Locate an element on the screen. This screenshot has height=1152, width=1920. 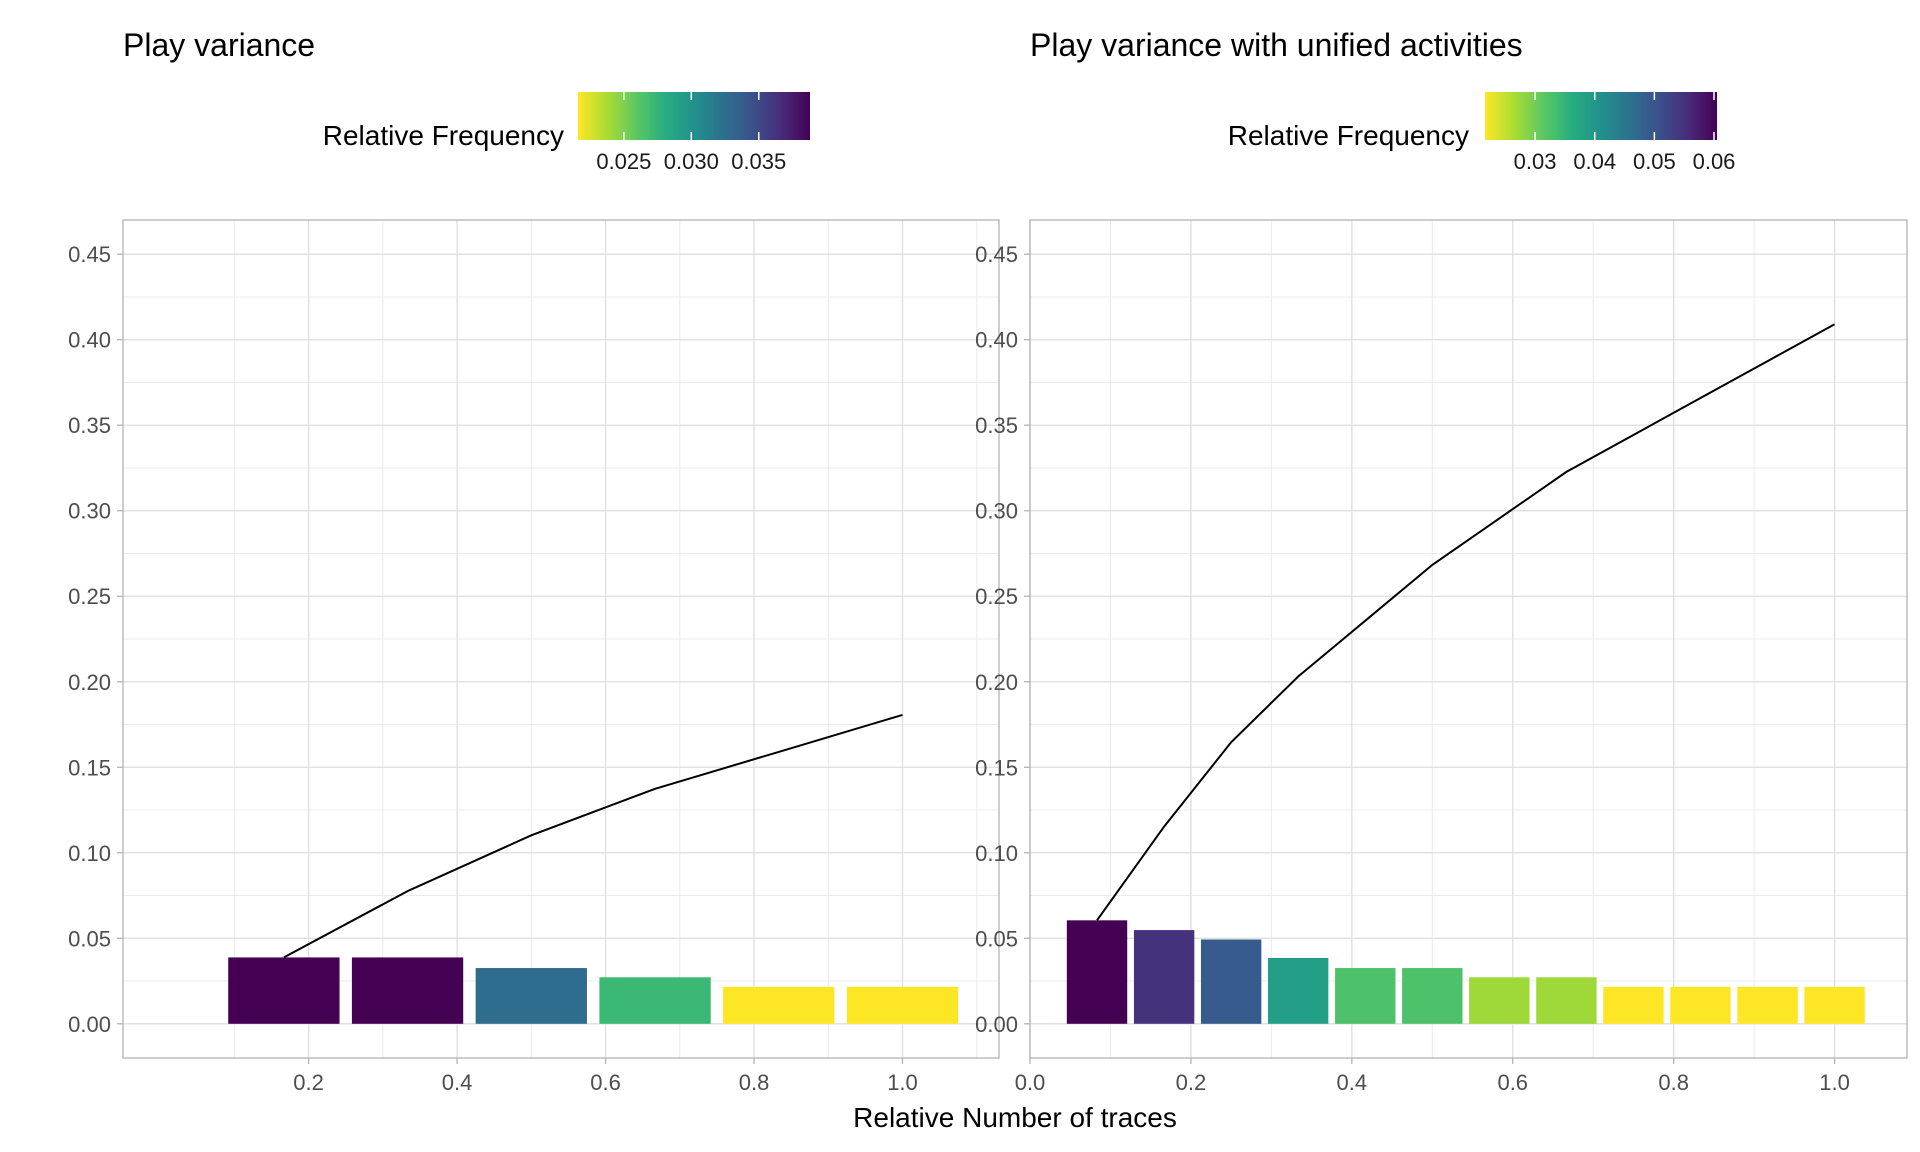
legend-tick-label: 0.04 is located at coordinates (1594, 161).